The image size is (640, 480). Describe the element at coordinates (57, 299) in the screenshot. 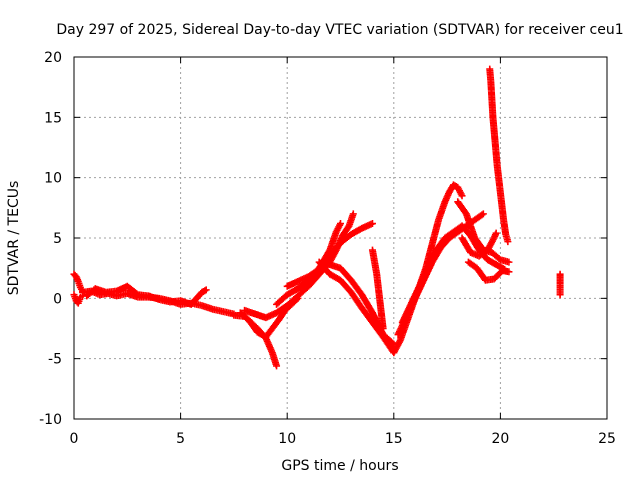

I see `y-tick-label: 0` at that location.